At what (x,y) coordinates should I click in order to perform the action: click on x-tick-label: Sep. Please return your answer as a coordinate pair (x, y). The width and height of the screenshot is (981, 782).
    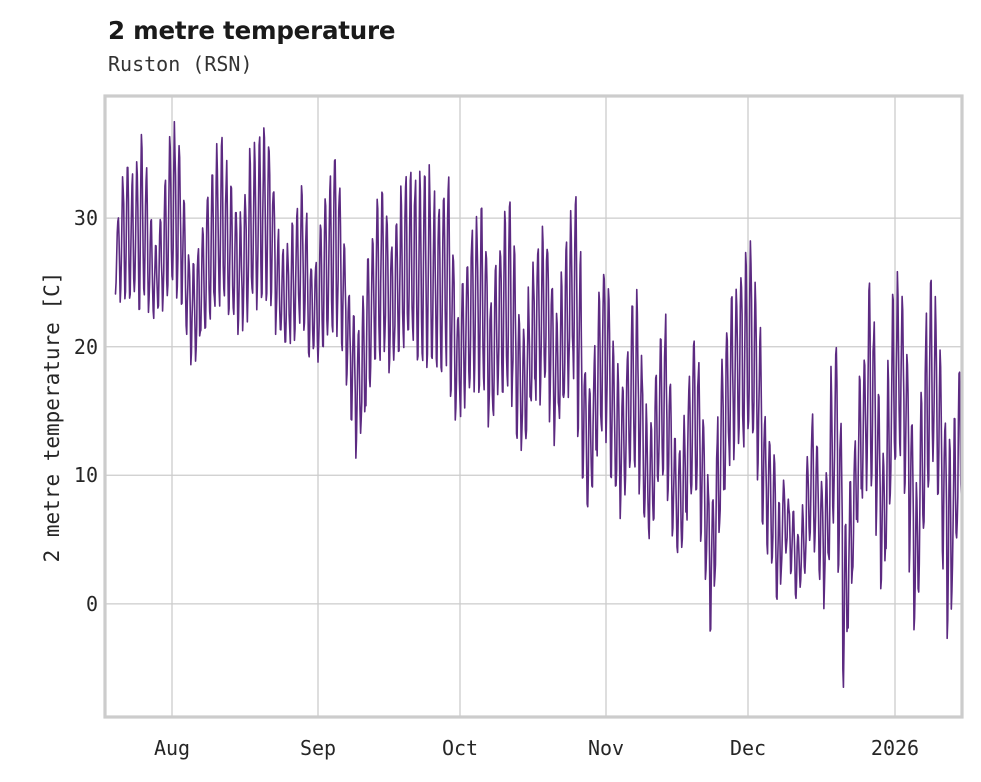
    Looking at the image, I should click on (318, 748).